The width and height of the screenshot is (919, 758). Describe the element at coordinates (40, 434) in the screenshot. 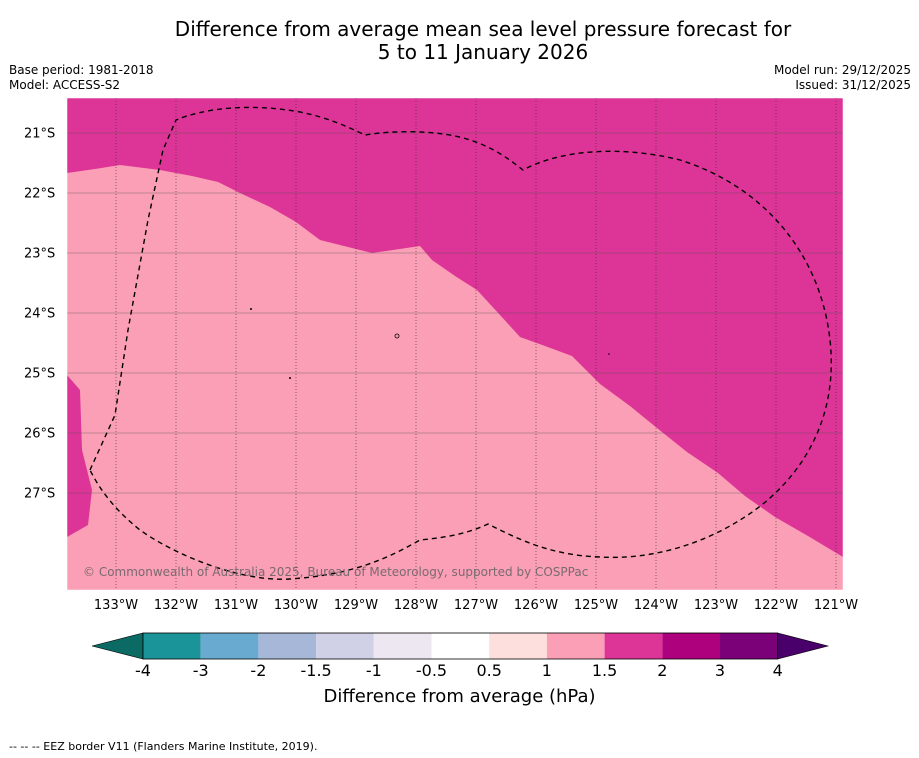

I see `y-tick-26s: 26°S` at that location.